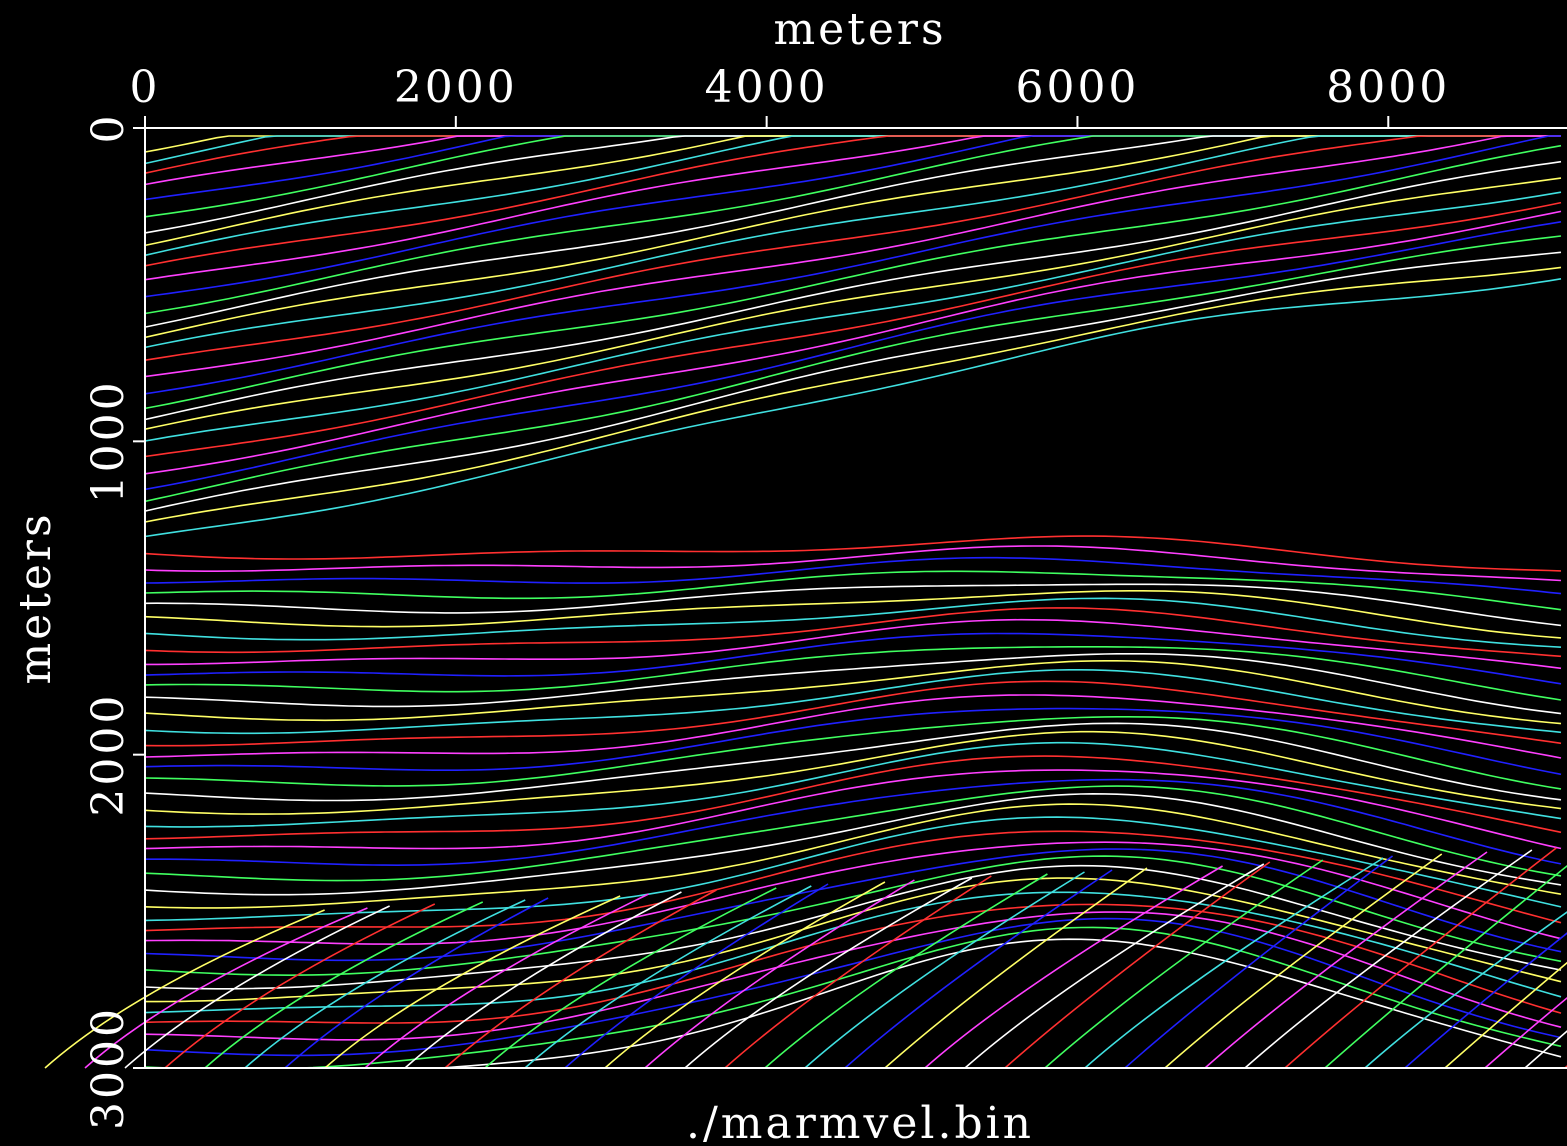 The width and height of the screenshot is (1567, 1146). Describe the element at coordinates (859, 29) in the screenshot. I see `x-axis-label: meters` at that location.